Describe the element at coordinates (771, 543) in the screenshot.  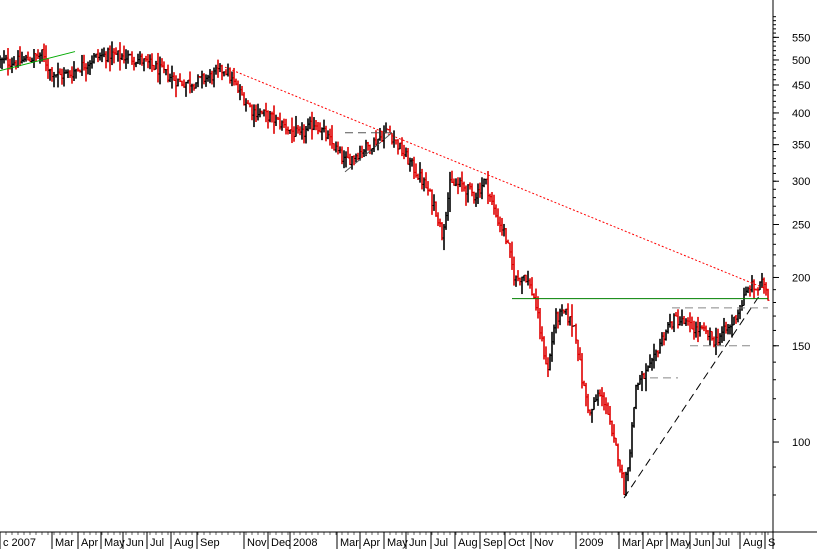
I see `x-tick-label: S` at that location.